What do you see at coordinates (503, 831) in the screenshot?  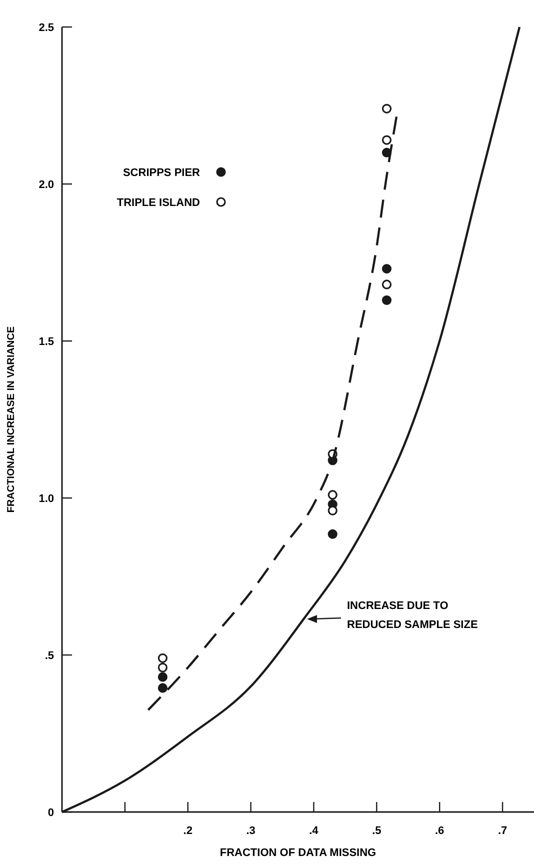 I see `x-tick-label: .7` at bounding box center [503, 831].